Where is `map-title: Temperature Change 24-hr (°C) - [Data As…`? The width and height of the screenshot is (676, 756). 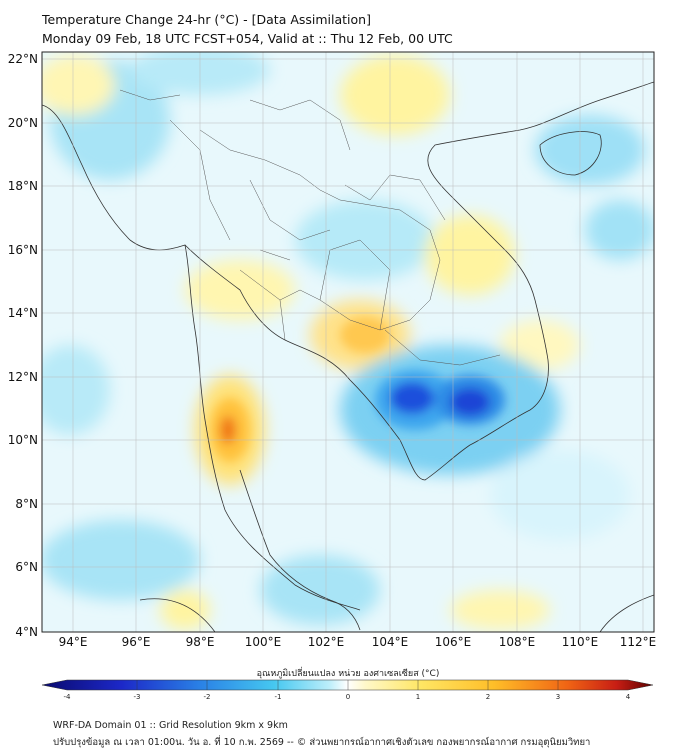 map-title: Temperature Change 24-hr (°C) - [Data As… is located at coordinates (206, 19).